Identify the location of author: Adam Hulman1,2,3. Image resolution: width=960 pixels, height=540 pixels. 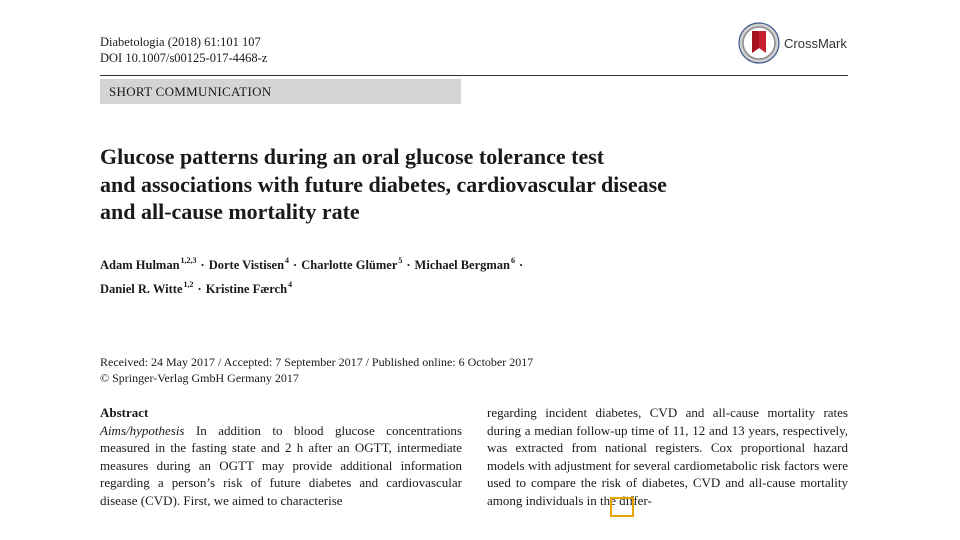
(148, 264).